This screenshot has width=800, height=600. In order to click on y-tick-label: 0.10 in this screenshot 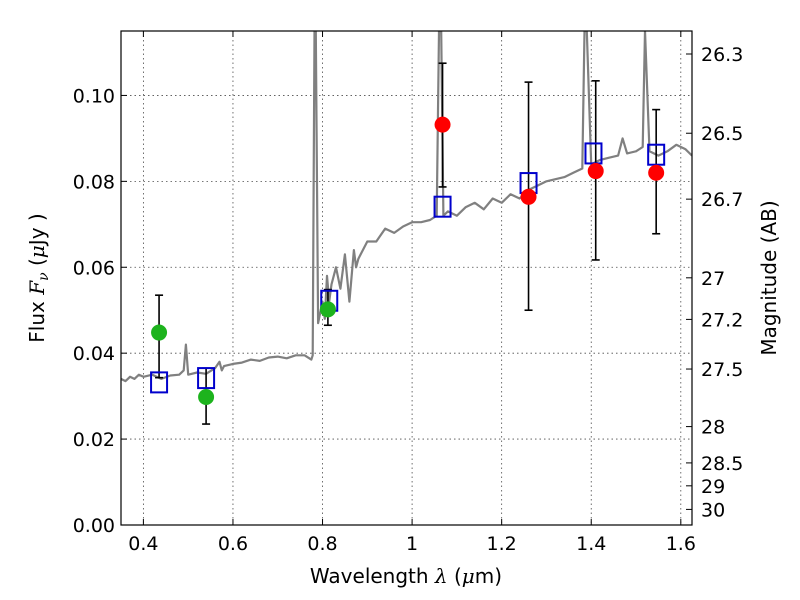, I will do `click(94, 96)`.